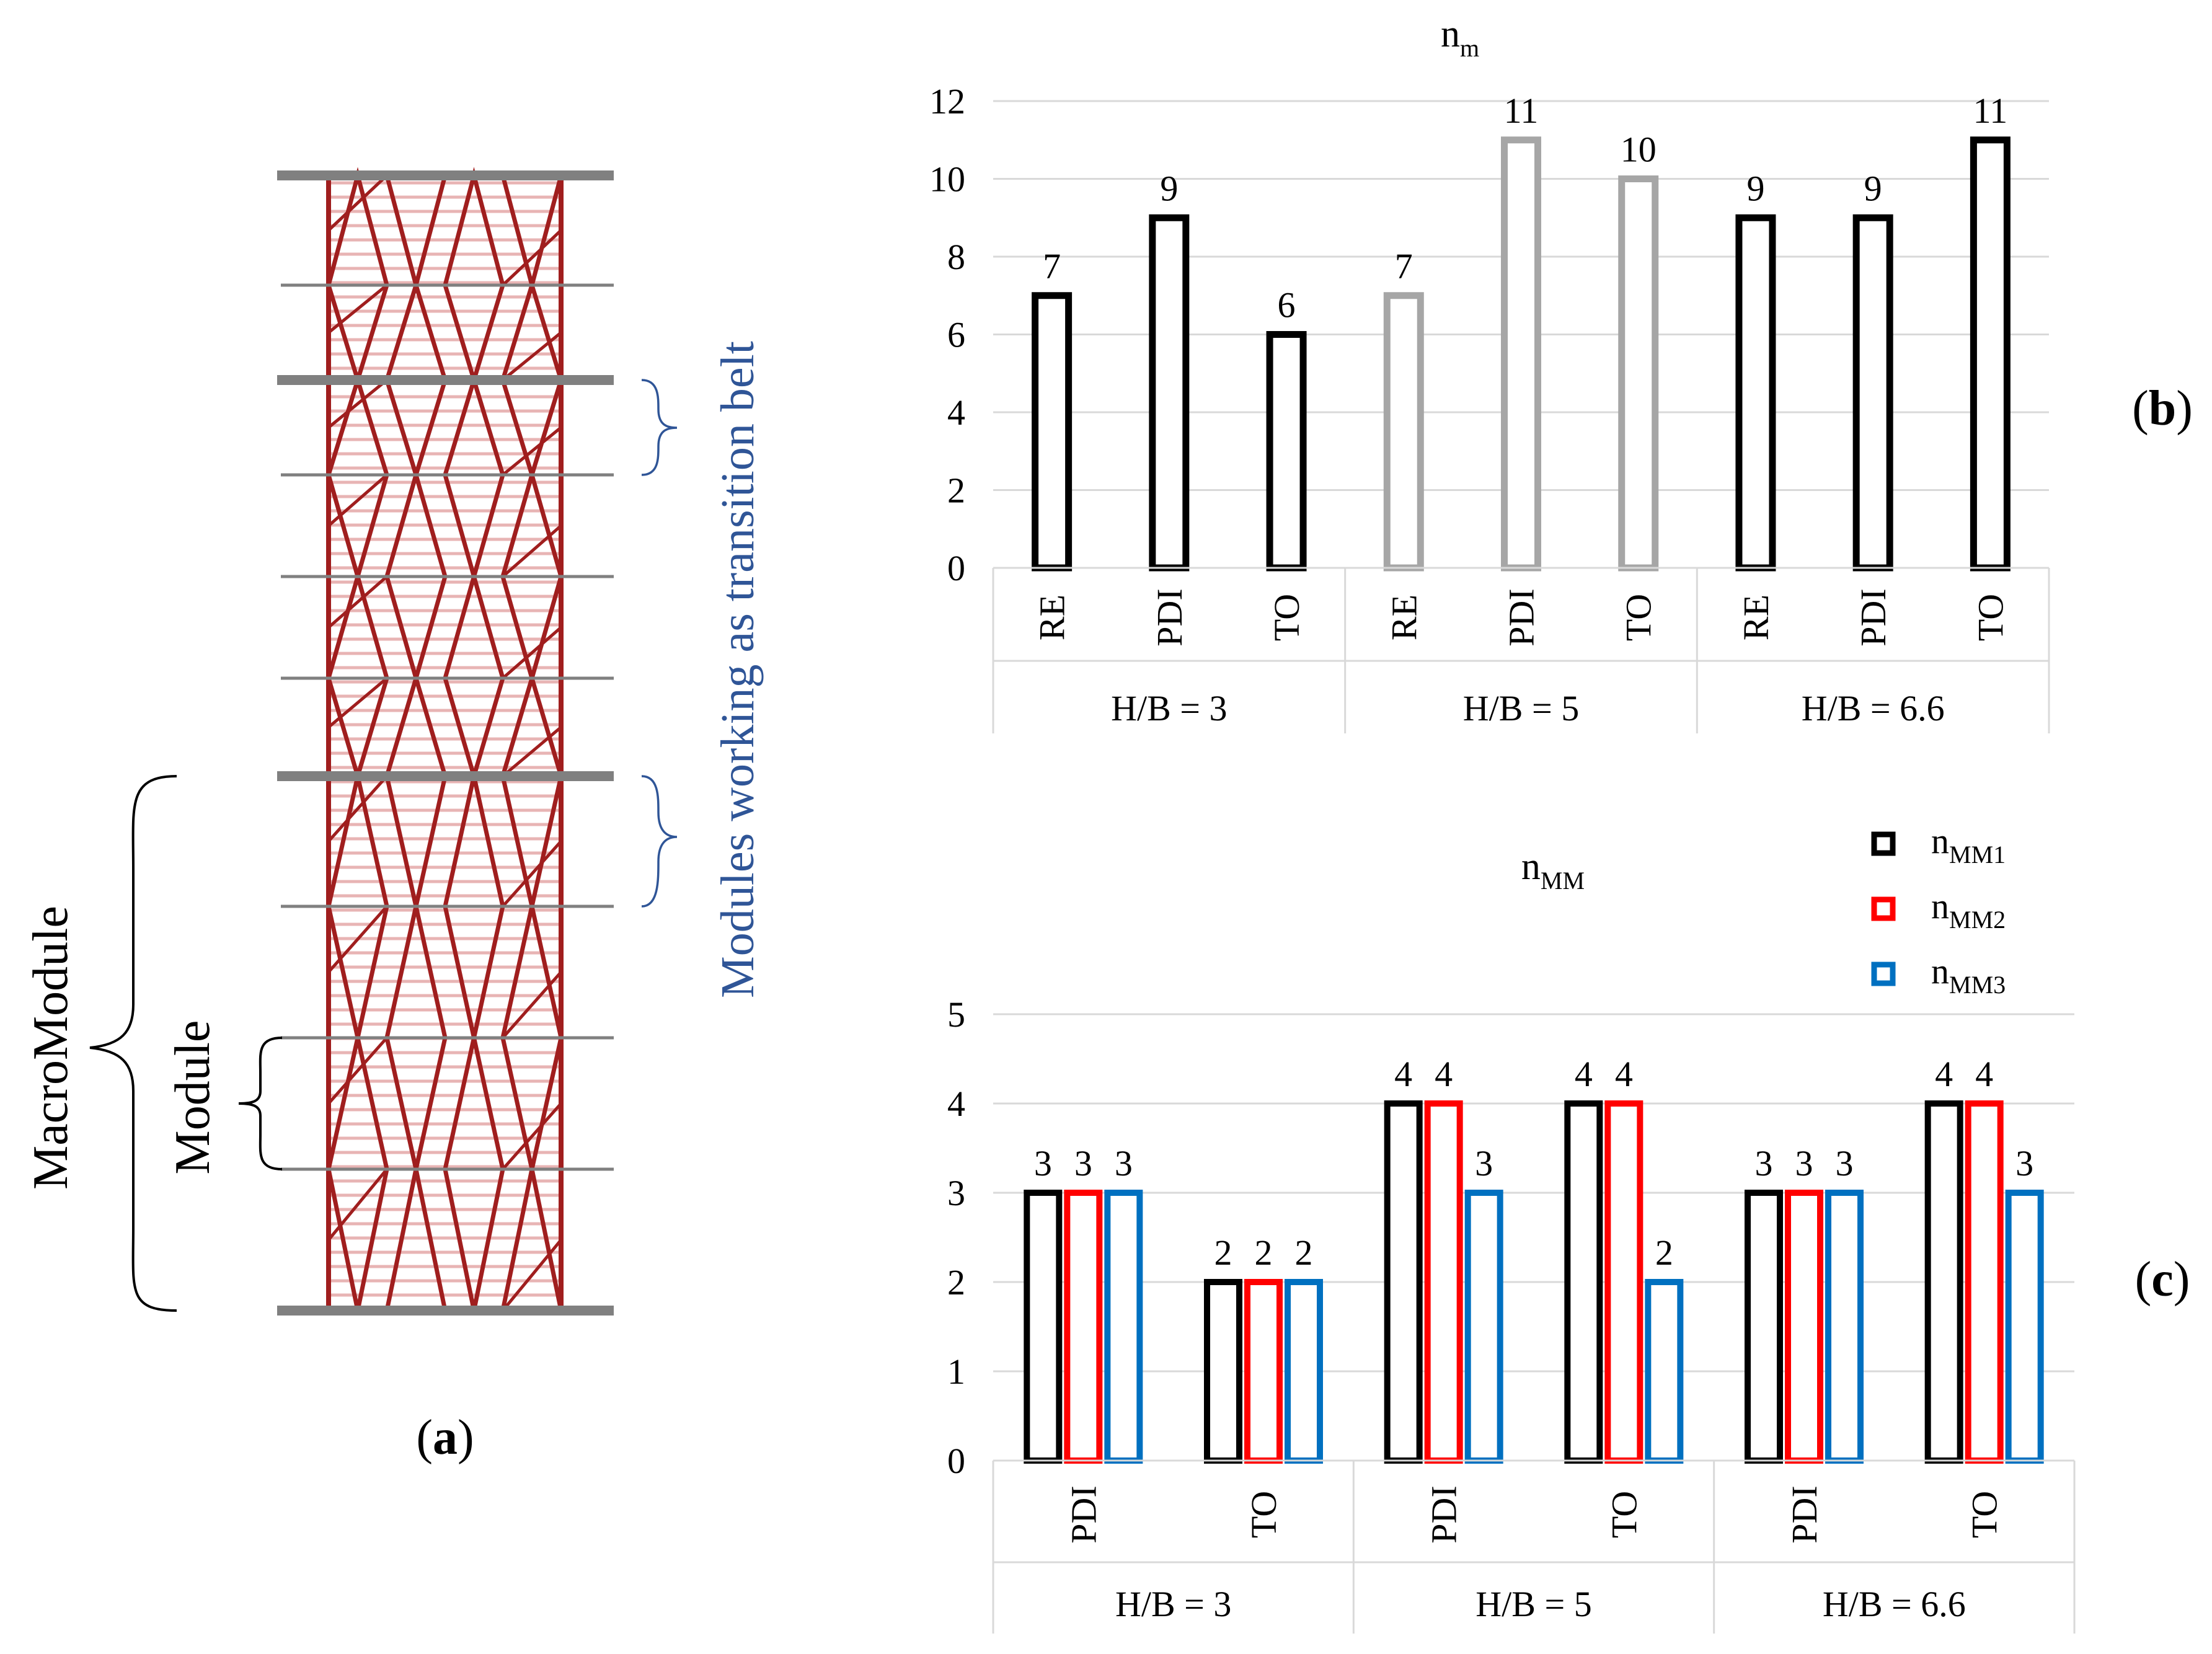  I want to click on floor-beams, so click(445, 743).